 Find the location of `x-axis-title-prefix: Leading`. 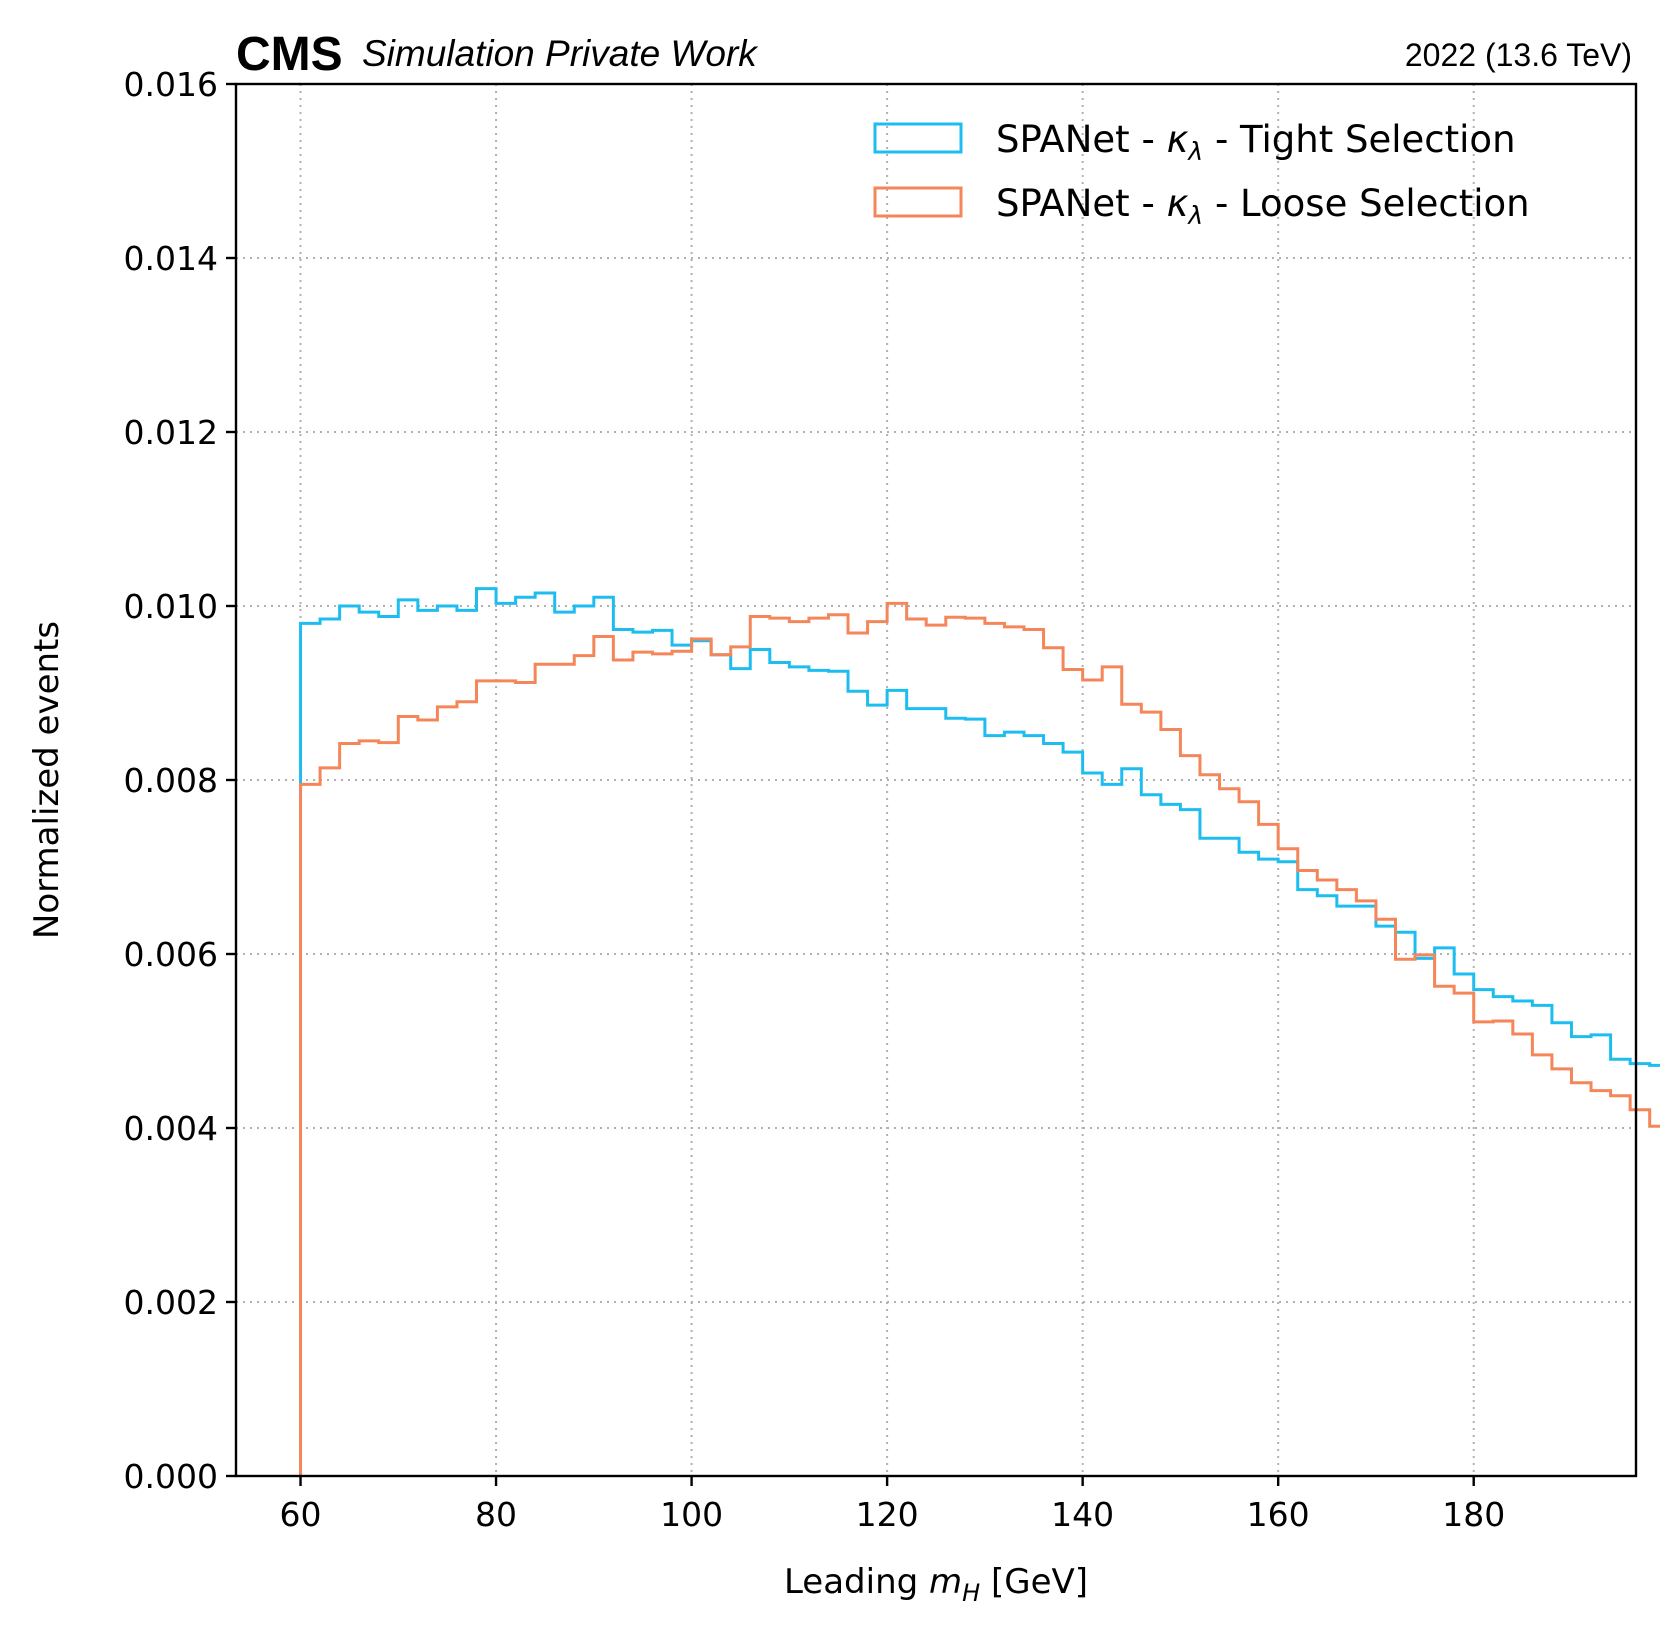

x-axis-title-prefix: Leading is located at coordinates (856, 1582).